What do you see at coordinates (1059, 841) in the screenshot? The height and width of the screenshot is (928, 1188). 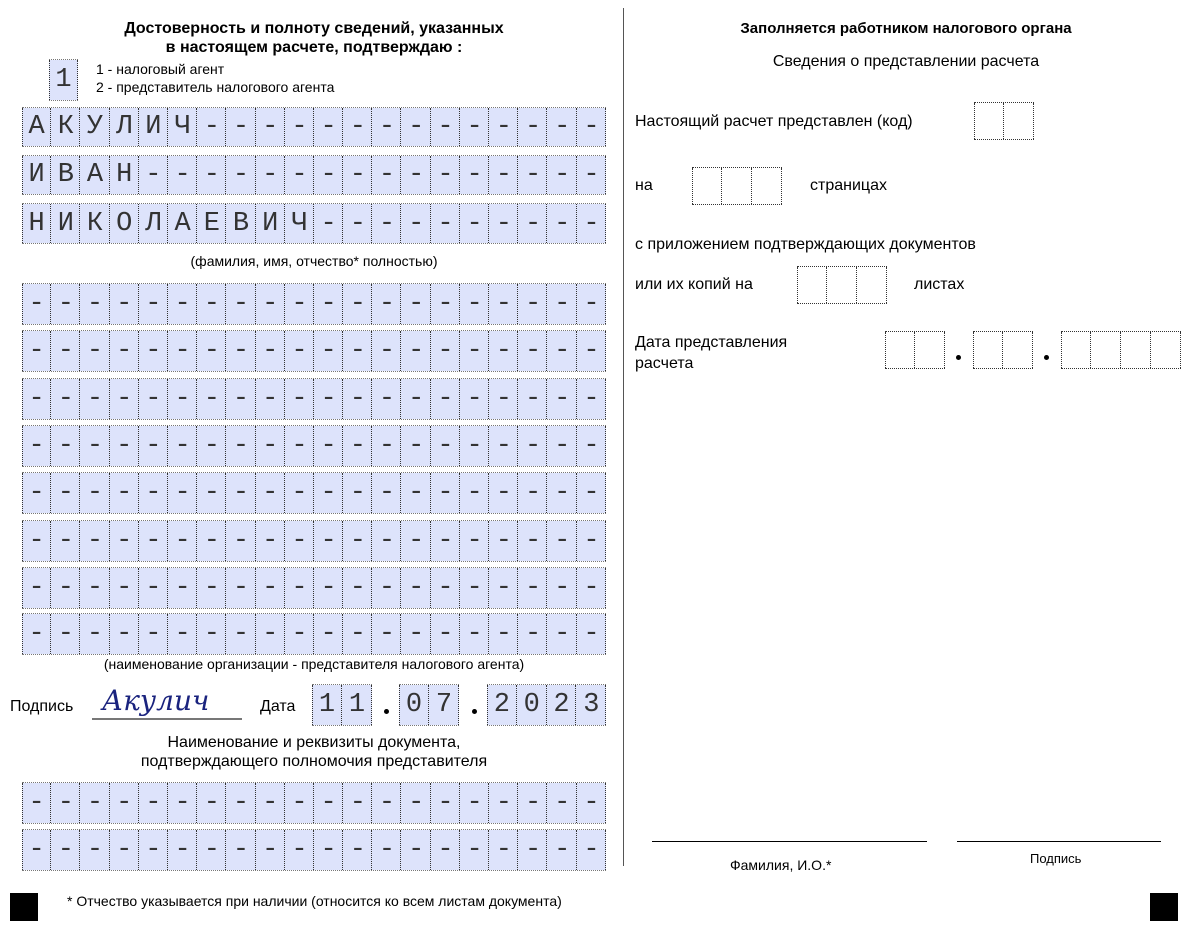 I see `sign-line` at bounding box center [1059, 841].